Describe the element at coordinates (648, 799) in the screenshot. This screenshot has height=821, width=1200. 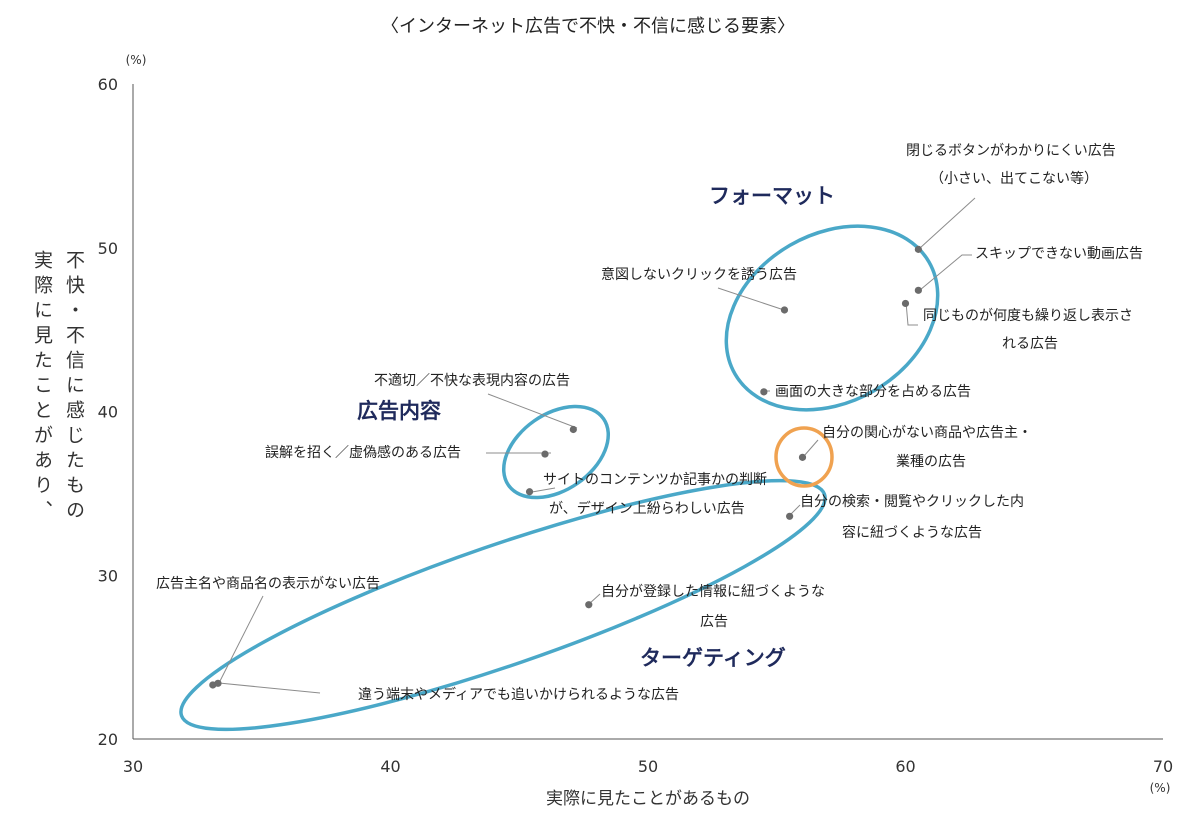
I see `x-axis-label: 実際に見たことがあるもの` at that location.